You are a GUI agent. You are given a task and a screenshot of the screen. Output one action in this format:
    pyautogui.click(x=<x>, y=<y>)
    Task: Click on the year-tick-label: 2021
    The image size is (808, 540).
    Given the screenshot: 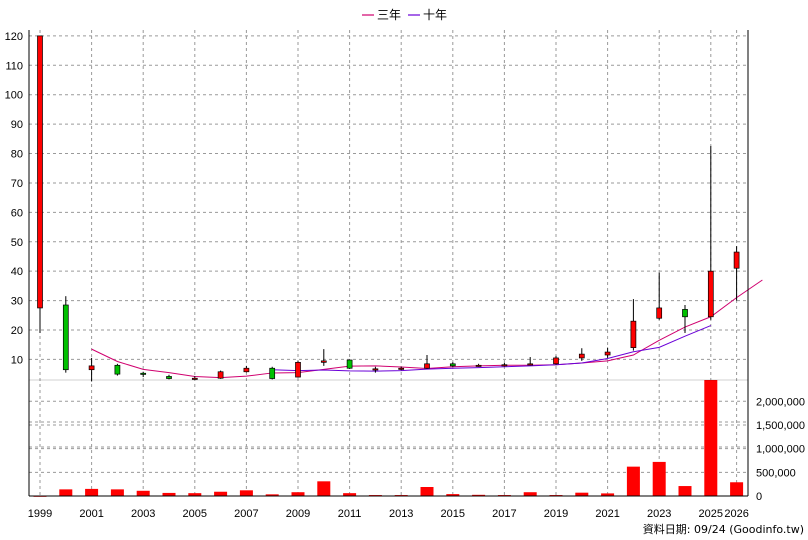 What is the action you would take?
    pyautogui.click(x=607, y=514)
    